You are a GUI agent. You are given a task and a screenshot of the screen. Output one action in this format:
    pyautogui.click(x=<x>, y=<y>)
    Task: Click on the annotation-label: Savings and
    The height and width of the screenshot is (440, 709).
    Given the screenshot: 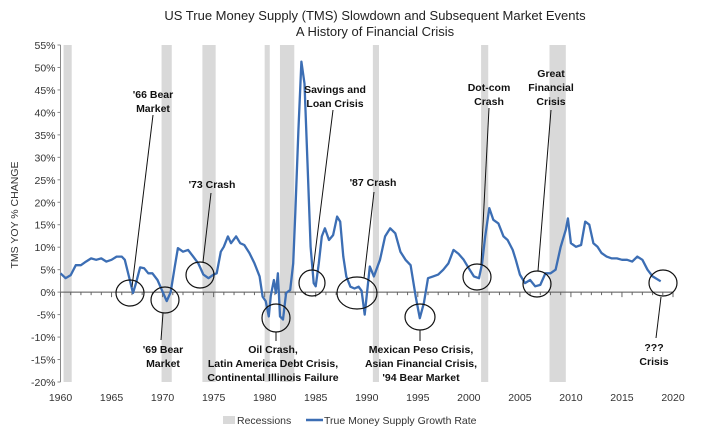 What is the action you would take?
    pyautogui.click(x=335, y=90)
    